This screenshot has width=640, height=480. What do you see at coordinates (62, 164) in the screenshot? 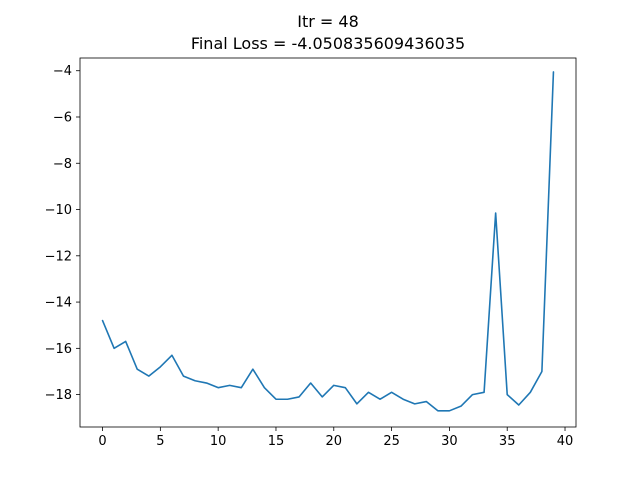
I see `y-tick-label: −8` at bounding box center [62, 164].